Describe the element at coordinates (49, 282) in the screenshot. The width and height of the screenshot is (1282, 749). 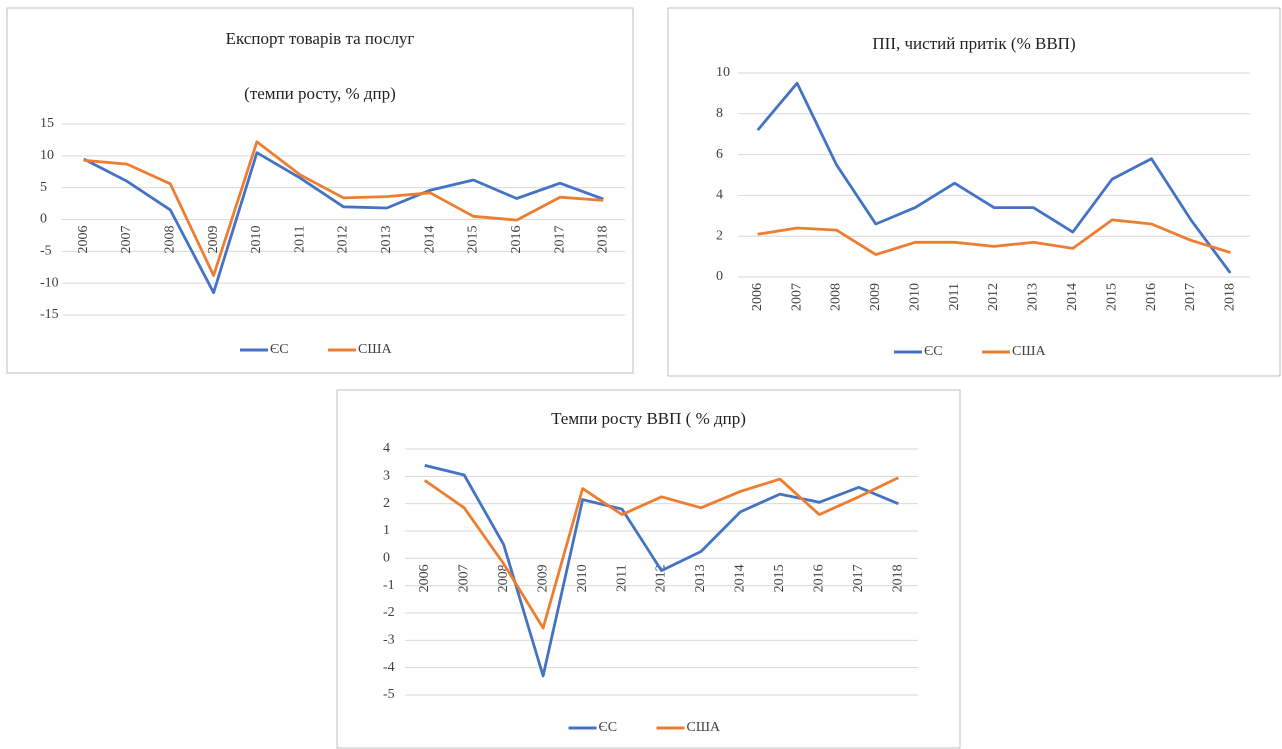
I see `y-tick-label: -10` at that location.